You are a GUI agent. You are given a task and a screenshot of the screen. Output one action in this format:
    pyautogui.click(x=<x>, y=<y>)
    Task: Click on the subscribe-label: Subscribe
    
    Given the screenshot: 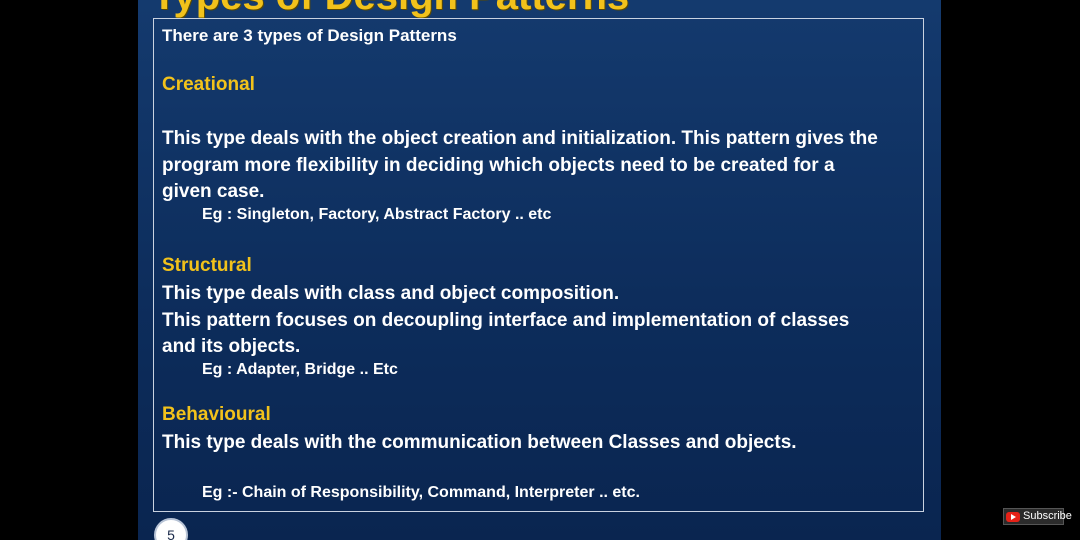 What is the action you would take?
    pyautogui.click(x=1047, y=516)
    